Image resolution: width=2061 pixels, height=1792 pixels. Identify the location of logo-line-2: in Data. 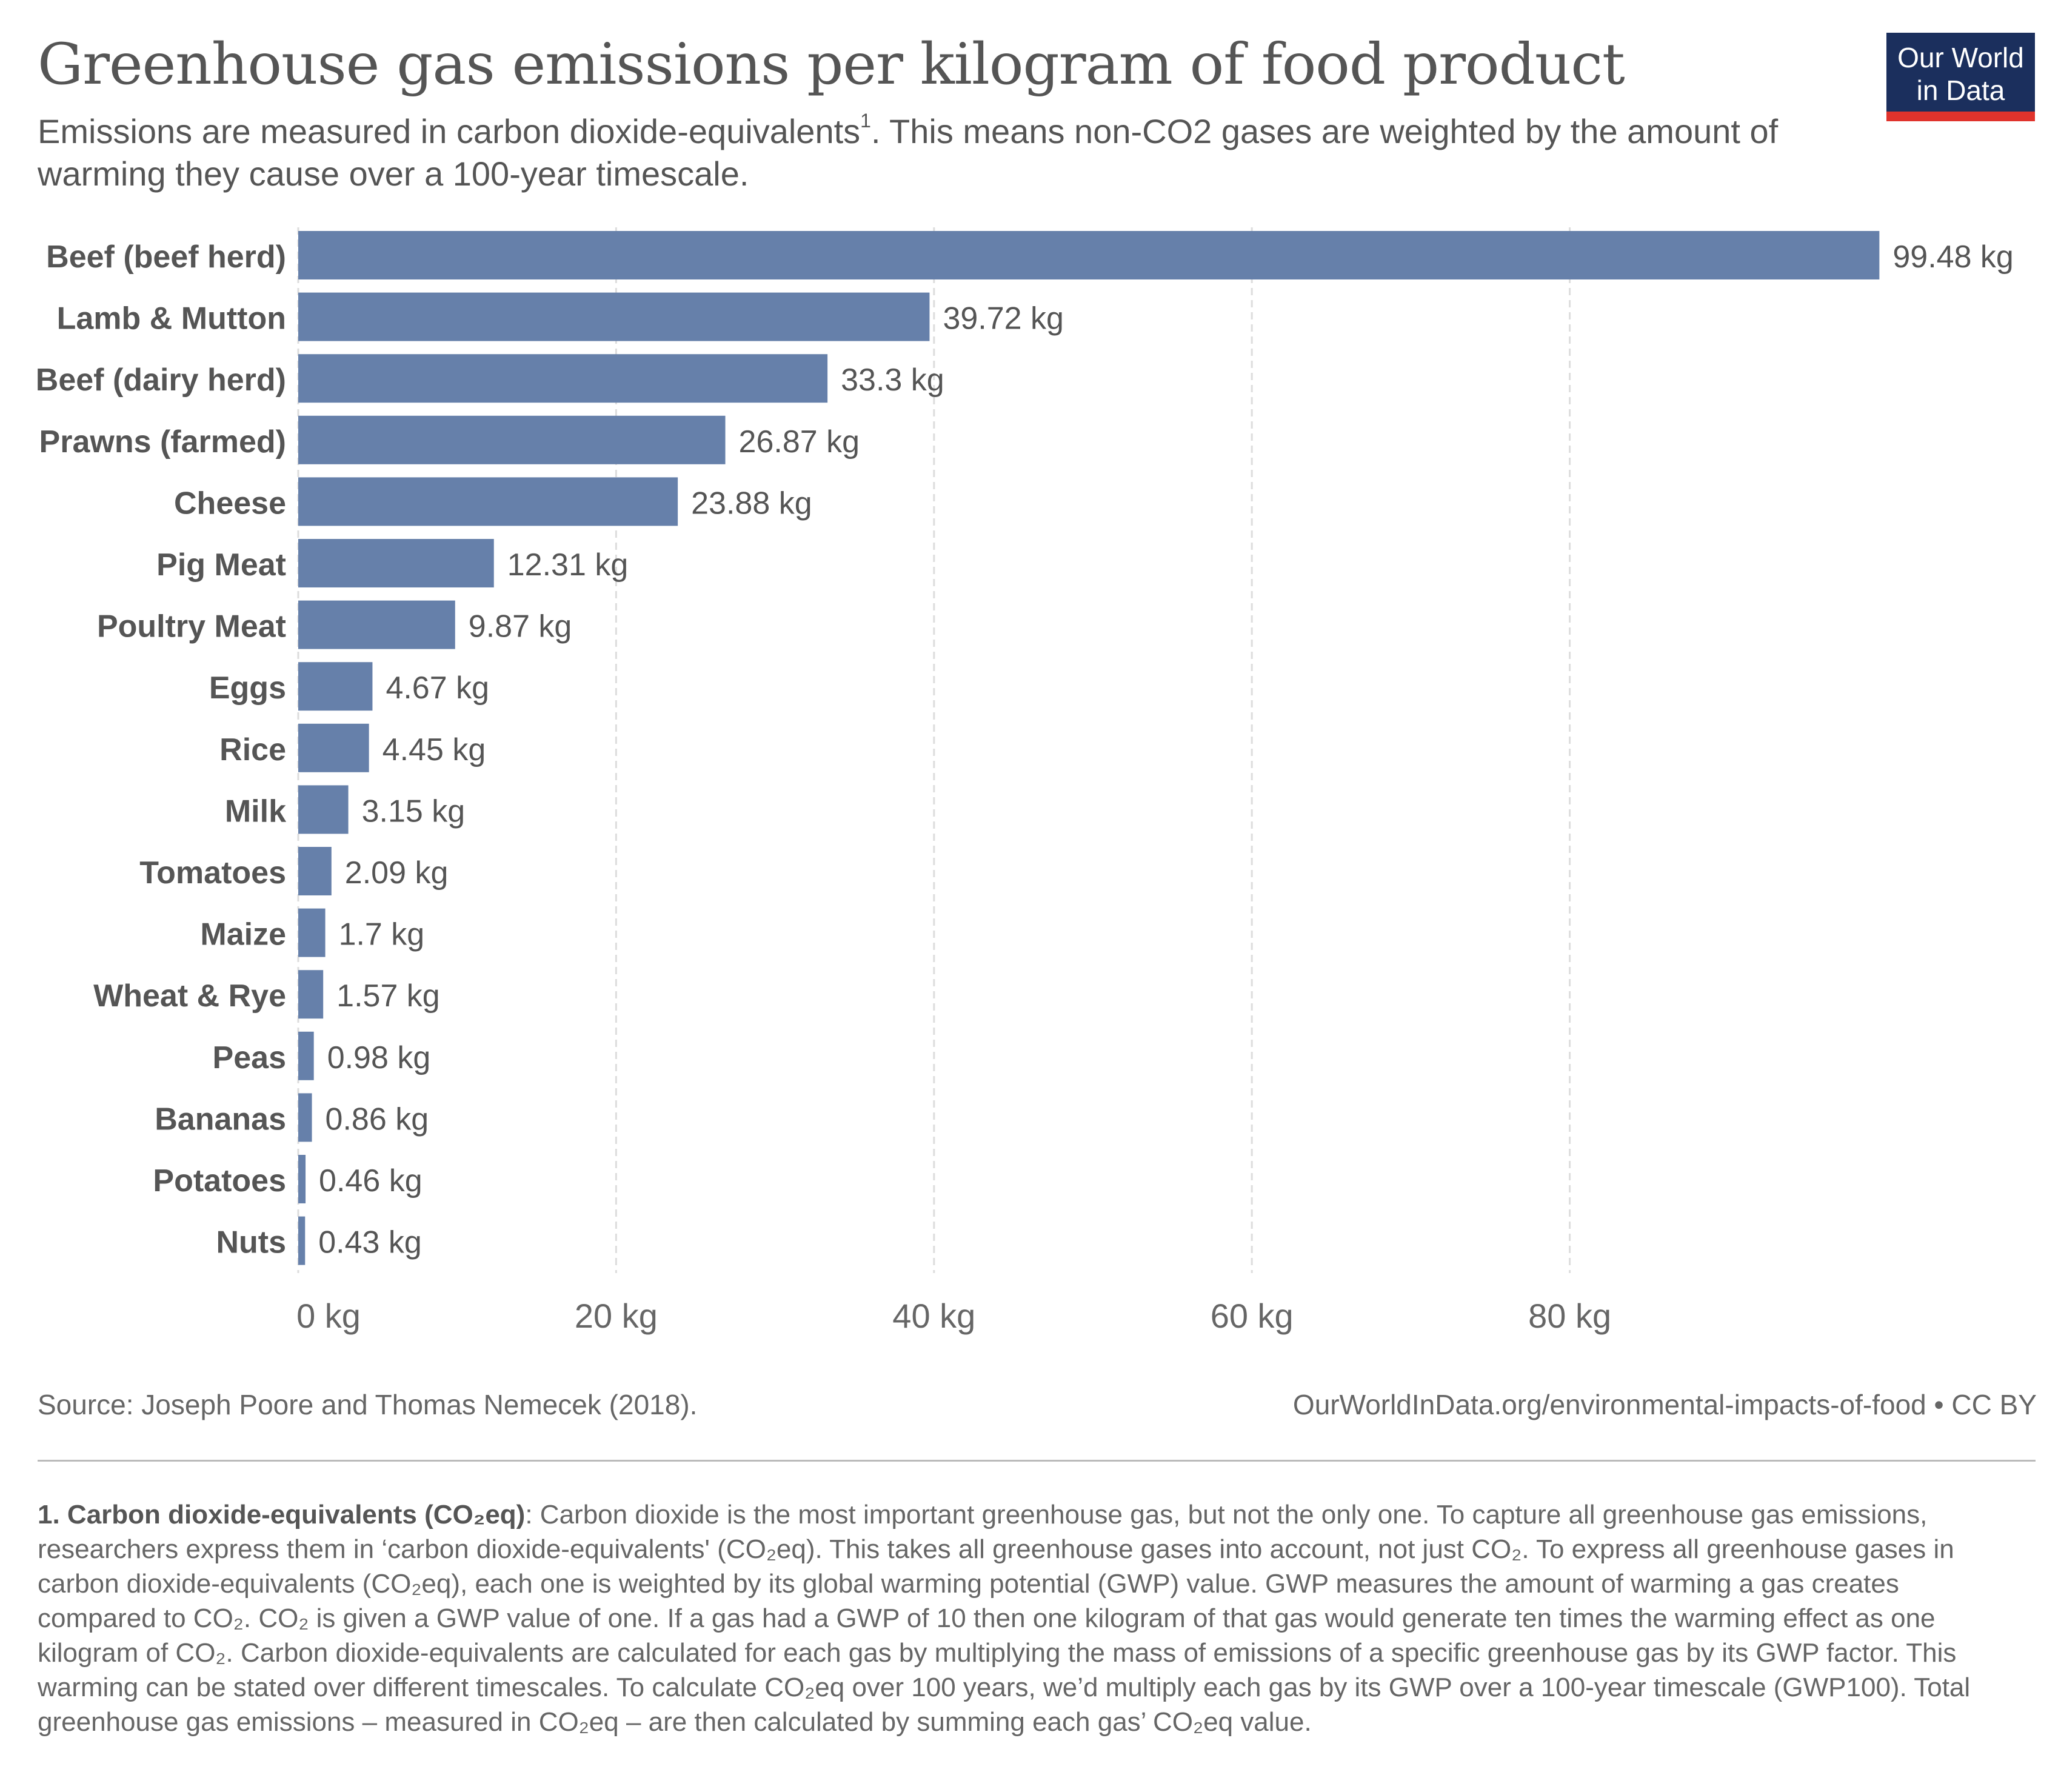
(1960, 91).